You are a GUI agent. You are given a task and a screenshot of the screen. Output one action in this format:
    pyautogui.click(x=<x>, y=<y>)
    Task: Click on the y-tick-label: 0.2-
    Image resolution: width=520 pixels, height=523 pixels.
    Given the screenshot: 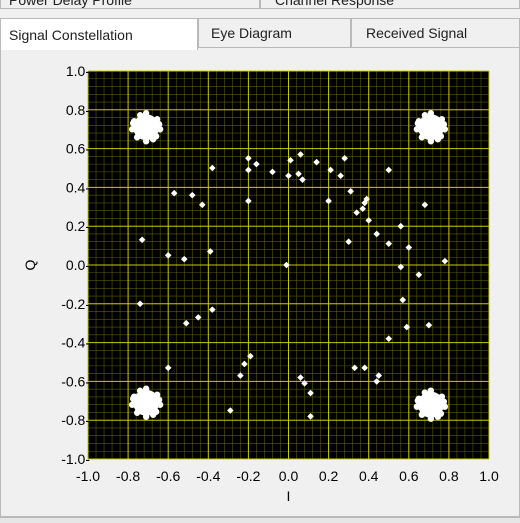 What is the action you would take?
    pyautogui.click(x=78, y=226)
    